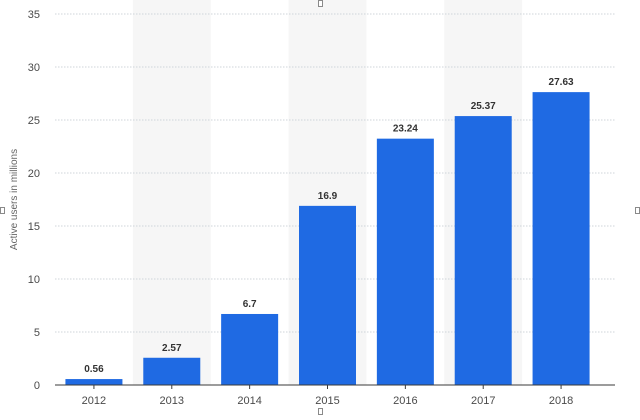 This screenshot has width=640, height=420. Describe the element at coordinates (34, 200) in the screenshot. I see `y-axis-ticks: 0 5 10 15 20 25 30 35` at that location.